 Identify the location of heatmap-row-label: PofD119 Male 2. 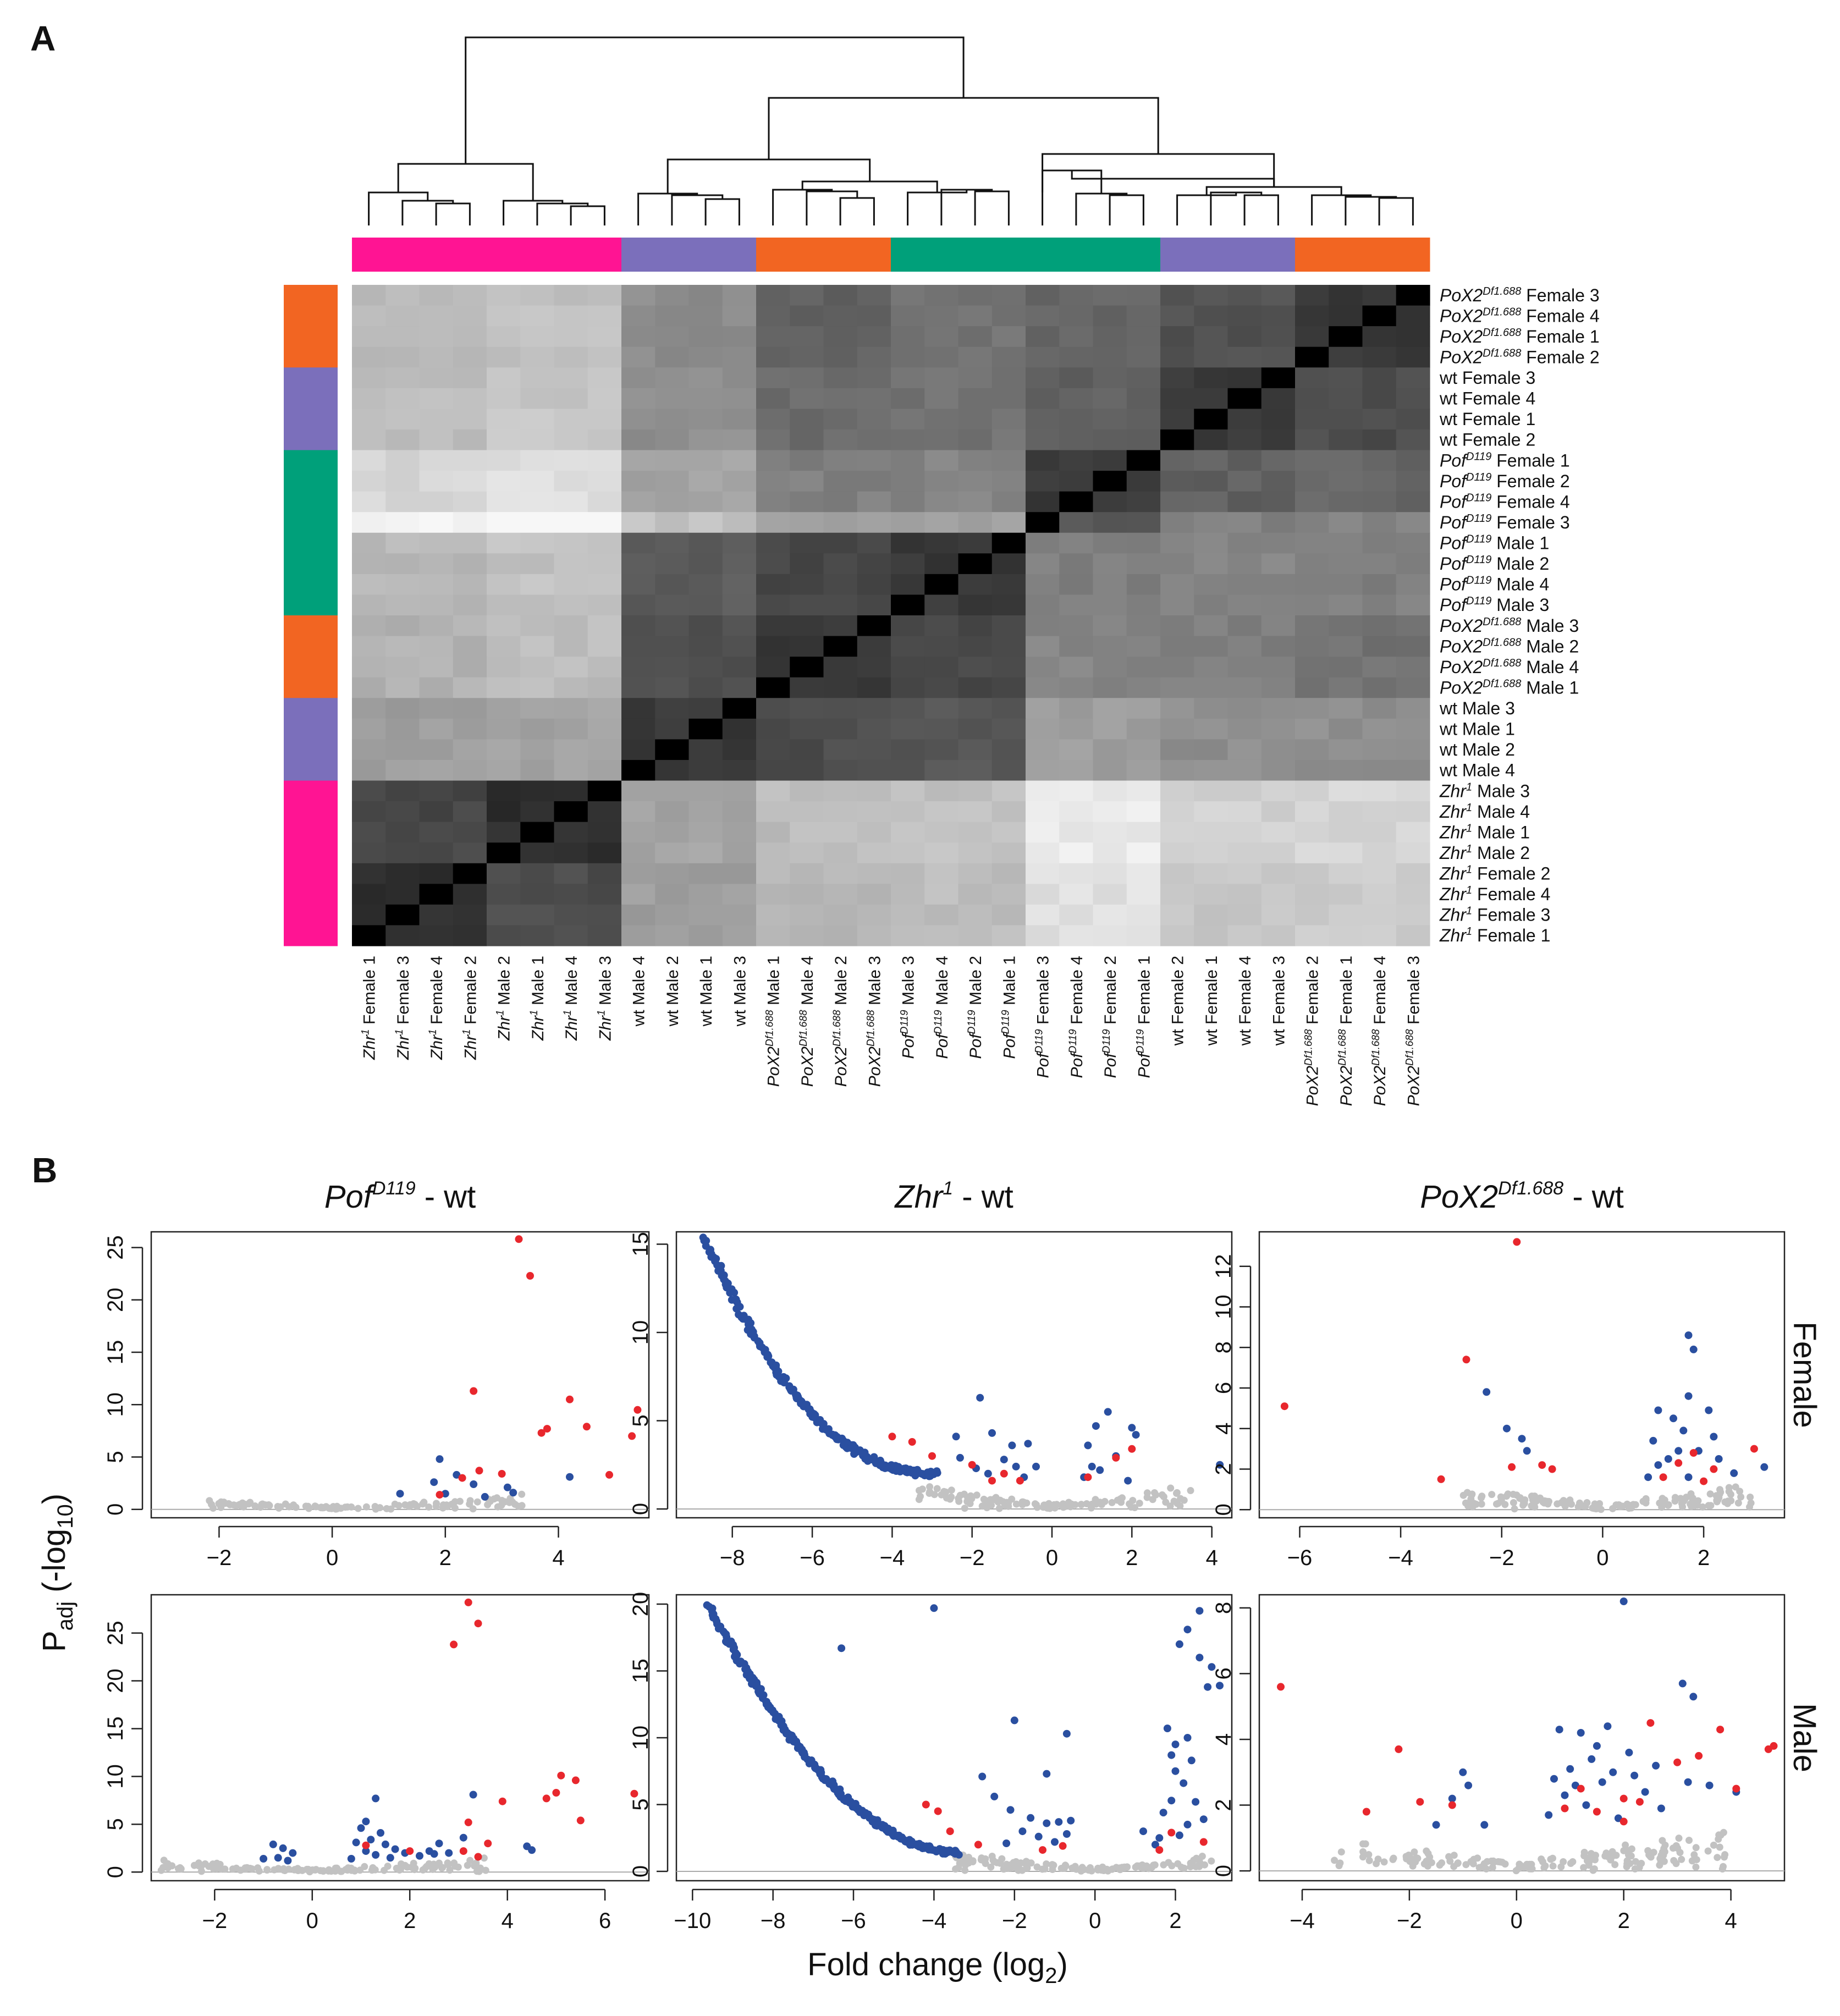
(1494, 564).